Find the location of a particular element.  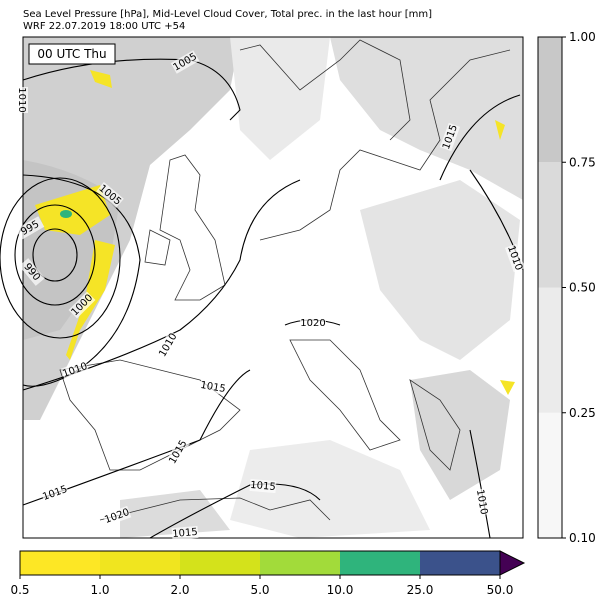

time-label: 00 UTC Thu is located at coordinates (71, 54).